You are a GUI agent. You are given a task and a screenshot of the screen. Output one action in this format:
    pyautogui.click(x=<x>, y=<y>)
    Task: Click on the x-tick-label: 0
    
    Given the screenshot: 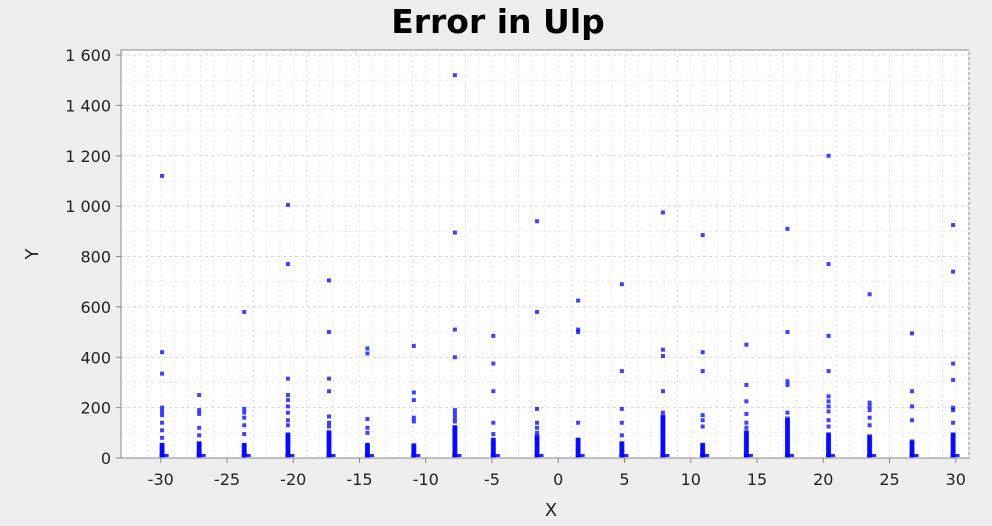 What is the action you would take?
    pyautogui.click(x=558, y=479)
    